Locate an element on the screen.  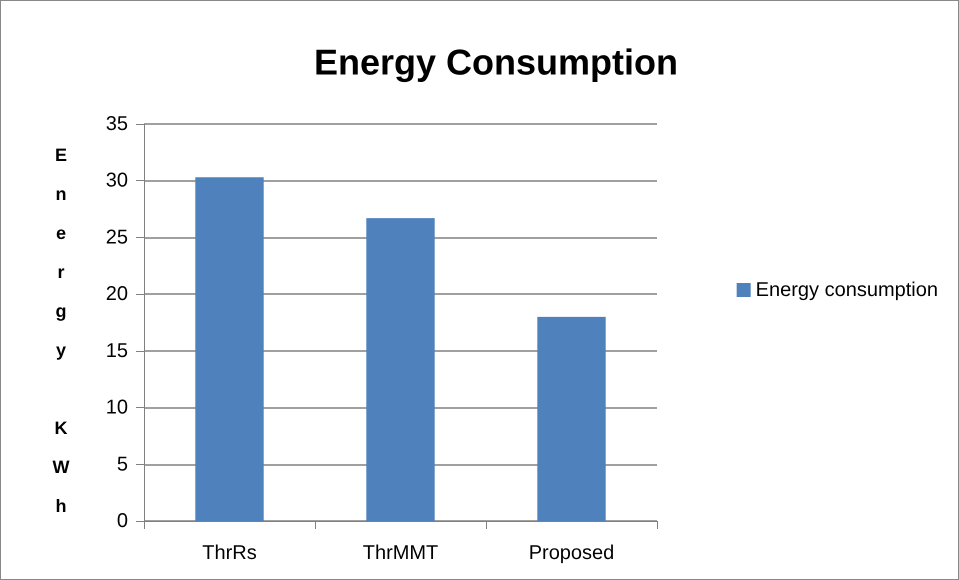
y-tick-label: 20 is located at coordinates (117, 294).